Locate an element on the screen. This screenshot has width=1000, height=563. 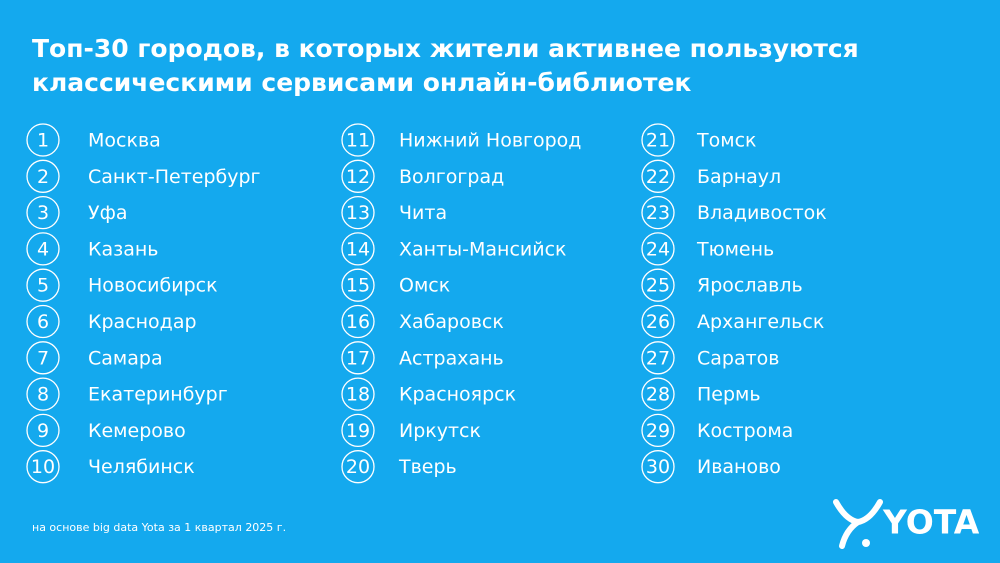
rank-number: 22 is located at coordinates (658, 177).